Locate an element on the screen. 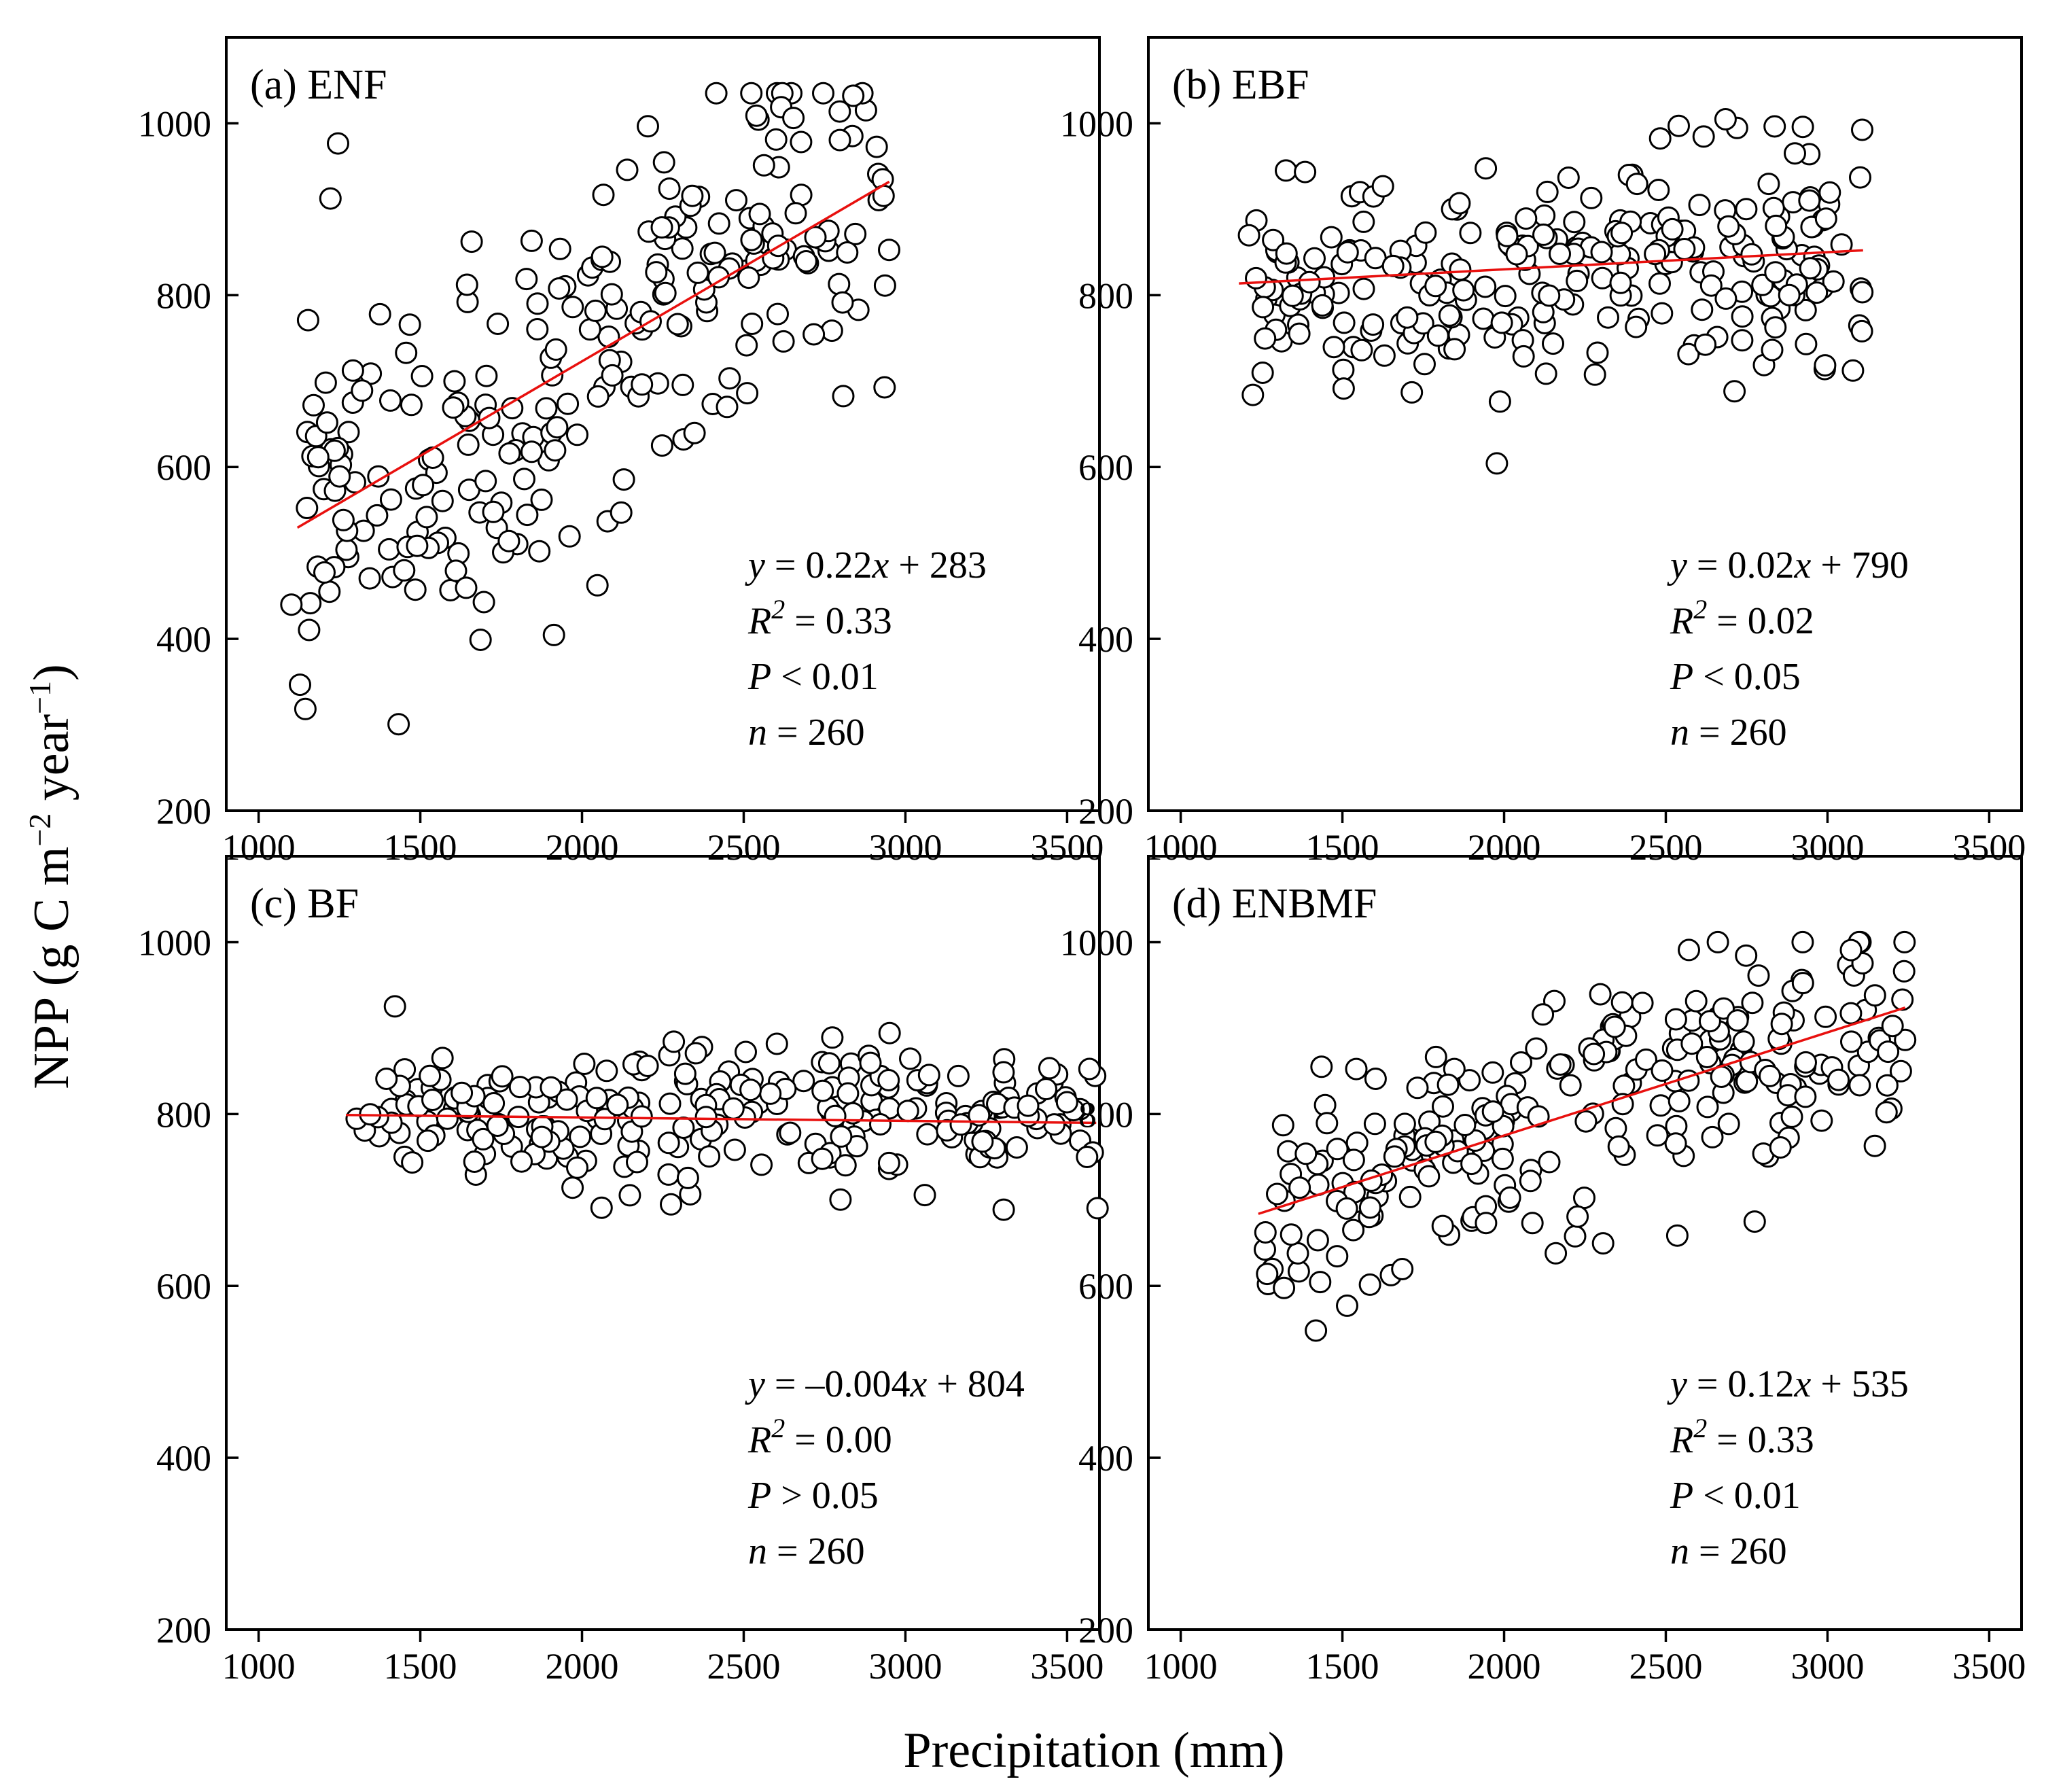 This screenshot has height=1792, width=2046. chart-d-y-tick-label: 1000 is located at coordinates (1096, 943).